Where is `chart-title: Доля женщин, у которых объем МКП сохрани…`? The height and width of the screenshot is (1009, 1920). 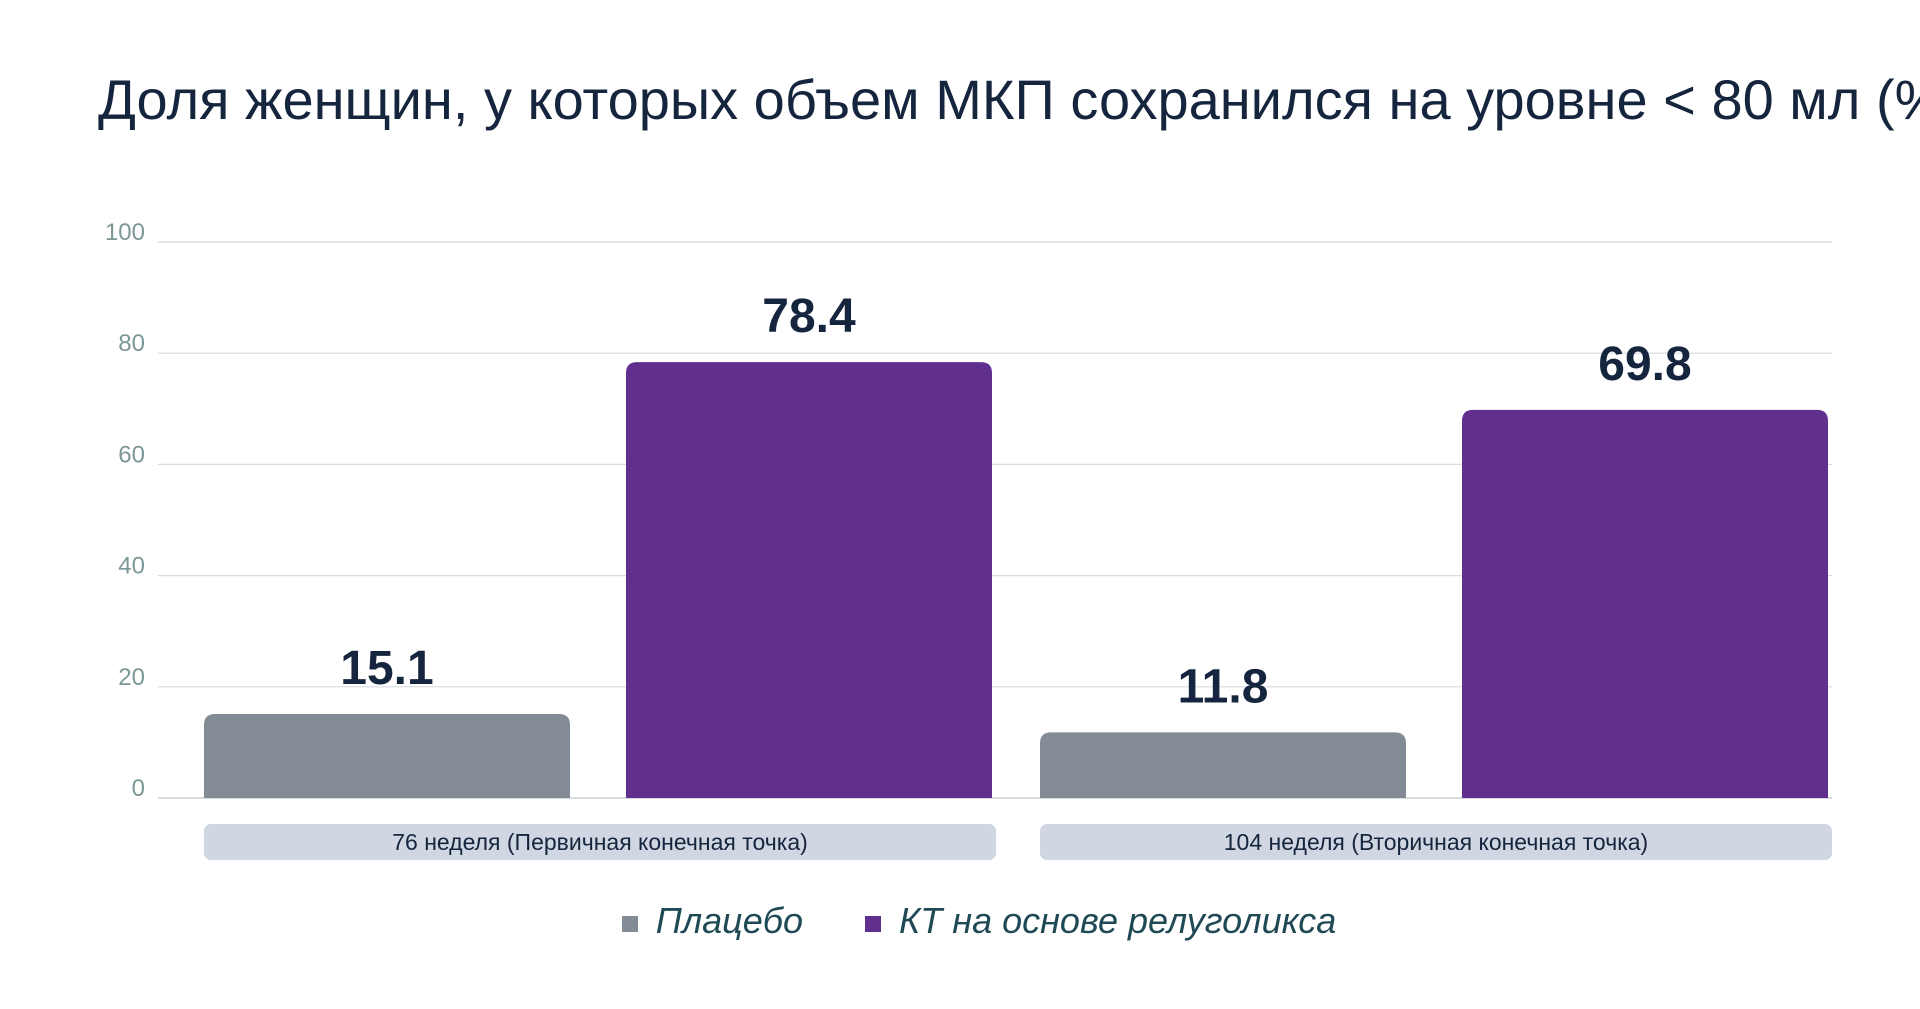 chart-title: Доля женщин, у которых объем МКП сохрани… is located at coordinates (1009, 99).